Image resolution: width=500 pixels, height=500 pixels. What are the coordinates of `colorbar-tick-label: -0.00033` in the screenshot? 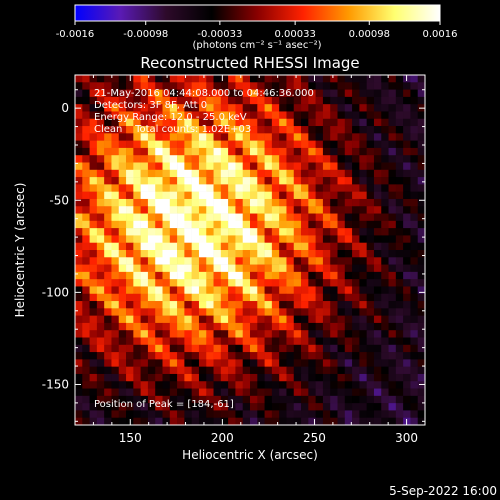 It's located at (219, 34).